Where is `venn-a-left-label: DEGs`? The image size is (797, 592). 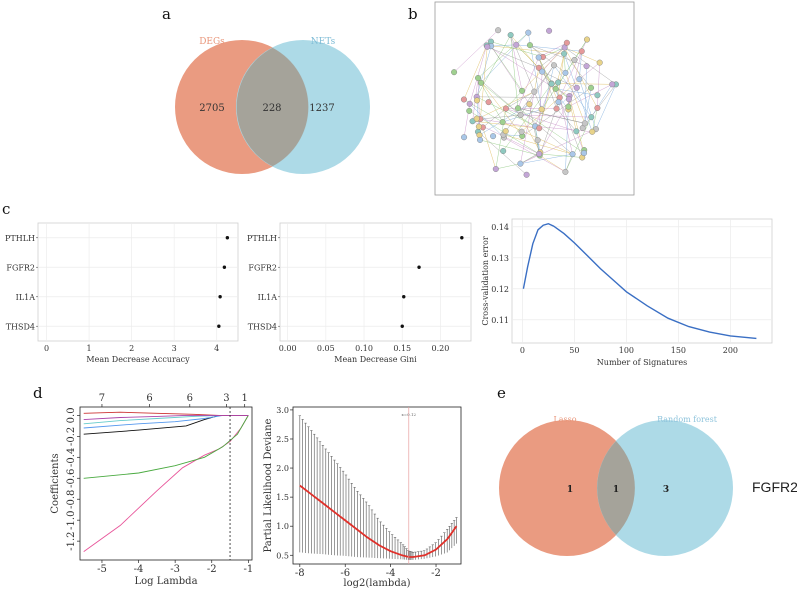 venn-a-left-label: DEGs is located at coordinates (212, 42).